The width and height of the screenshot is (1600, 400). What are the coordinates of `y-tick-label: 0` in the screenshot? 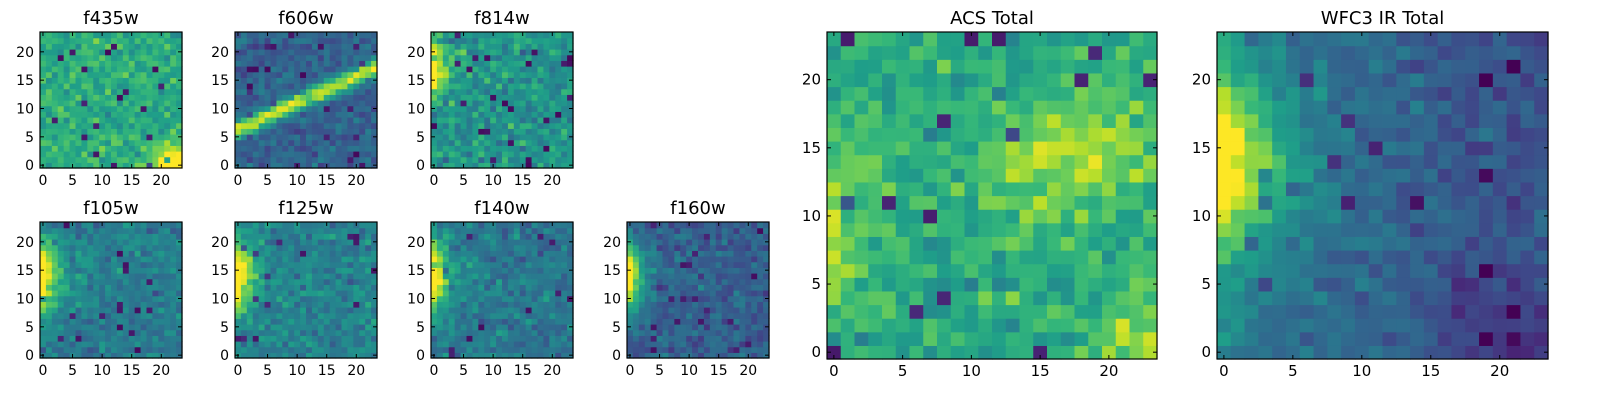 It's located at (816, 352).